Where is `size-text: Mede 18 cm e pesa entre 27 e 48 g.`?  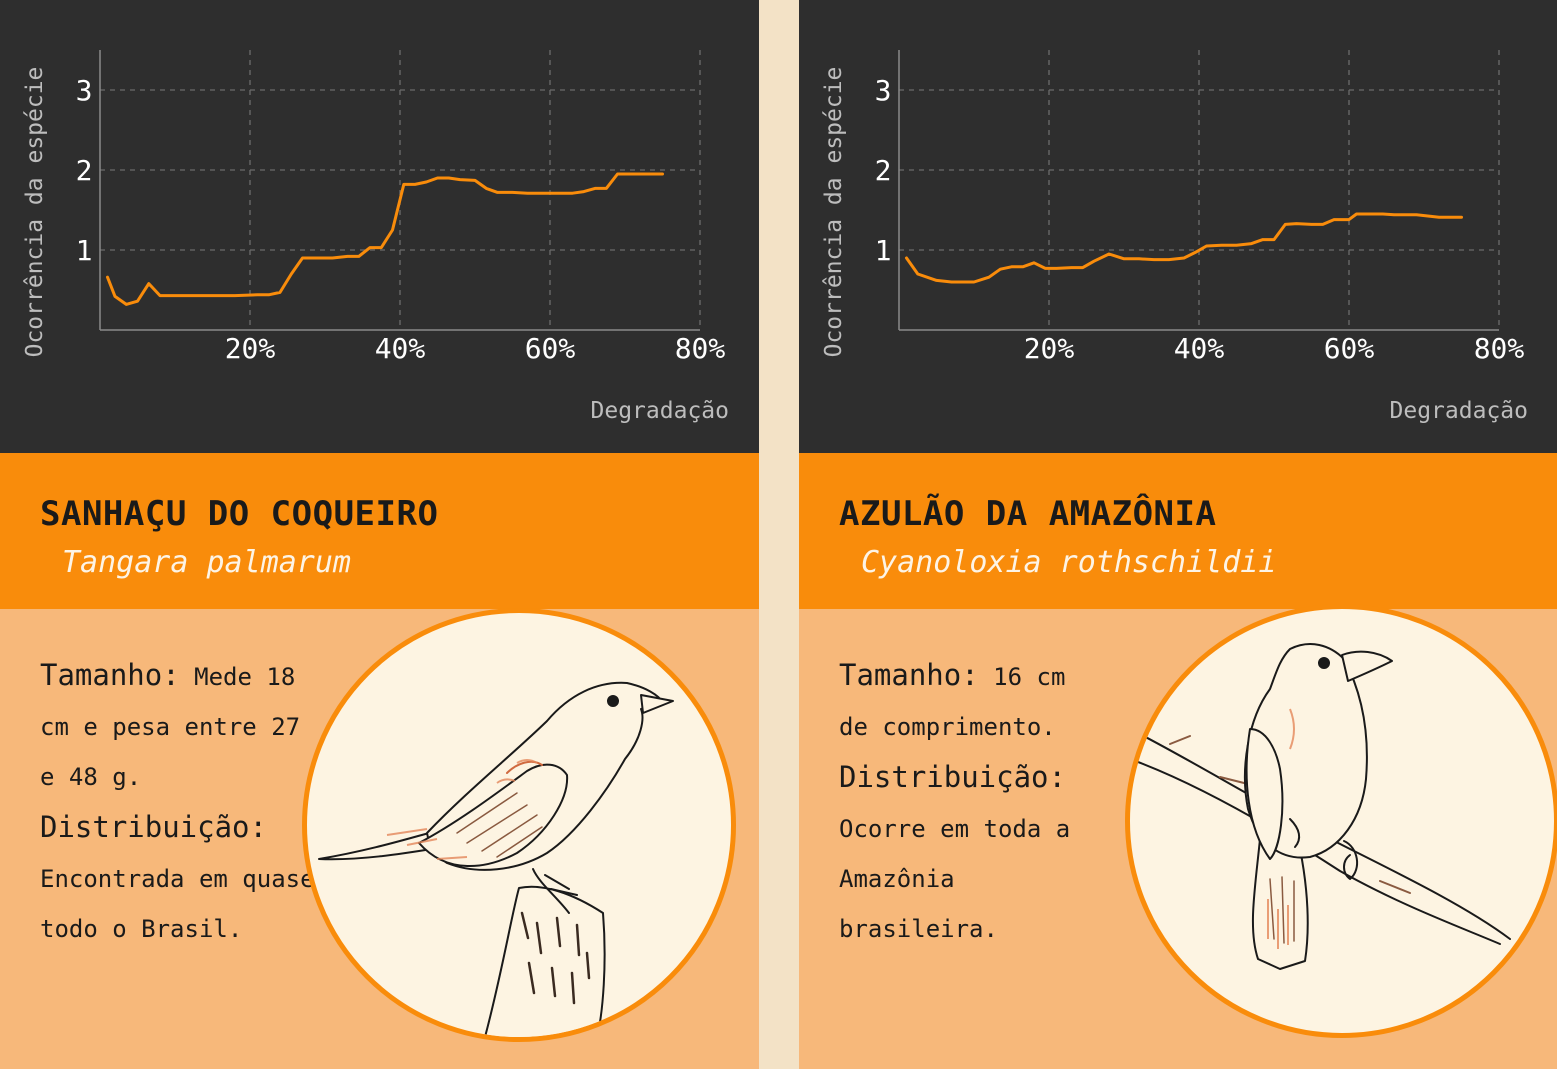 size-text: Mede 18 cm e pesa entre 27 e 48 g. is located at coordinates (170, 727).